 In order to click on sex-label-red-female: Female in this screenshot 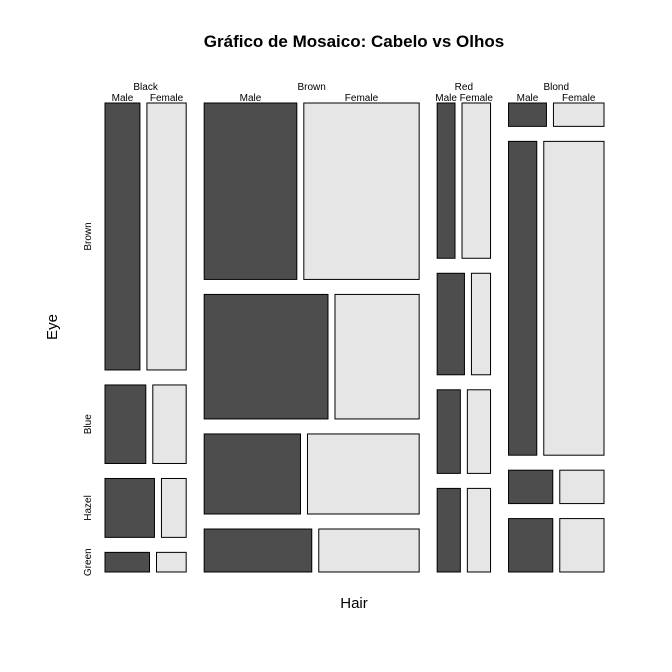, I will do `click(477, 98)`.